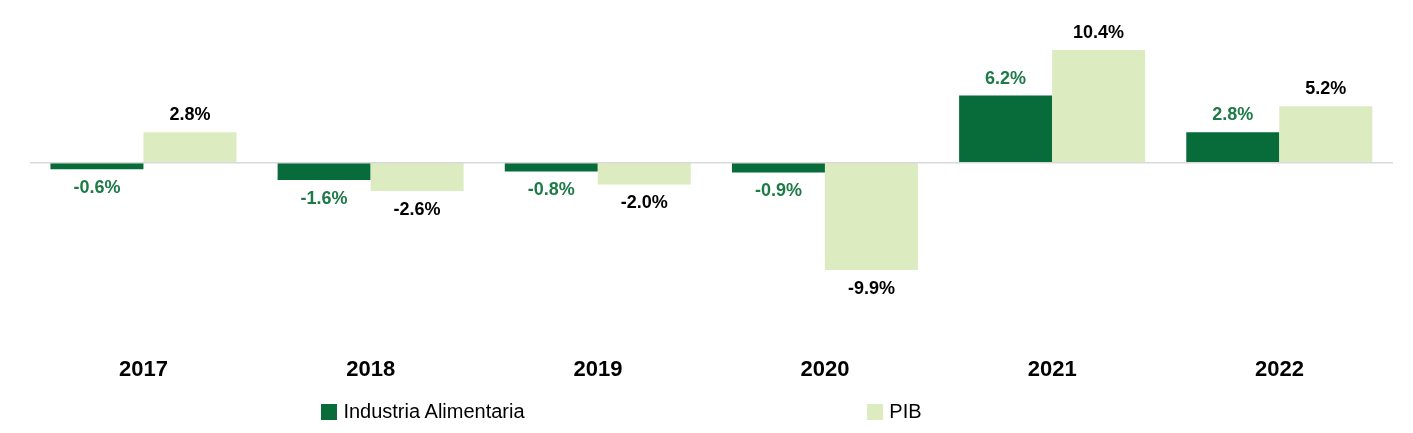  Describe the element at coordinates (97, 187) in the screenshot. I see `data-label: -0.6%` at that location.